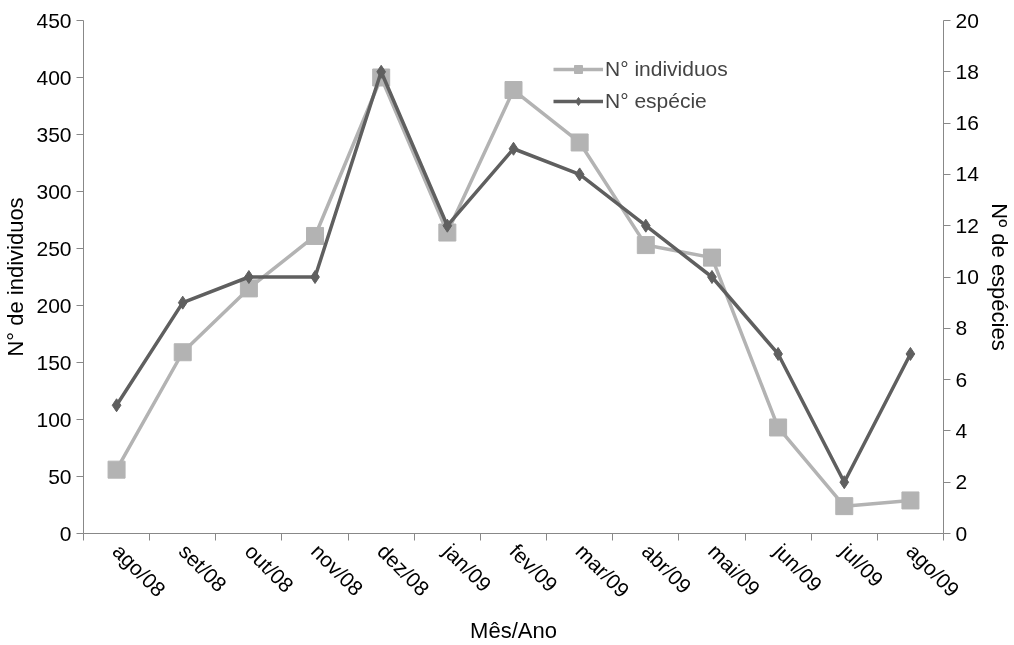 This screenshot has width=1014, height=645. What do you see at coordinates (16, 277) in the screenshot?
I see `y-axis-title: N° de individuos` at bounding box center [16, 277].